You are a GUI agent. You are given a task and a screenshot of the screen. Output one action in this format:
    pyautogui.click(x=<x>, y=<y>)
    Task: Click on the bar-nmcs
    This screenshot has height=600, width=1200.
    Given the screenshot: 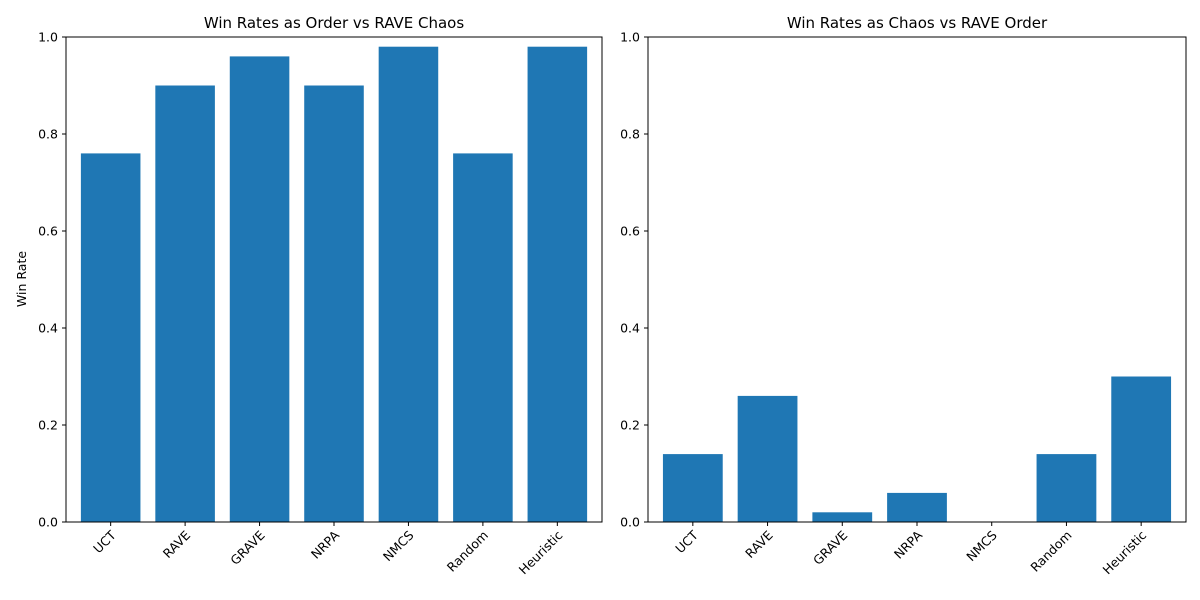 What is the action you would take?
    pyautogui.click(x=408, y=284)
    